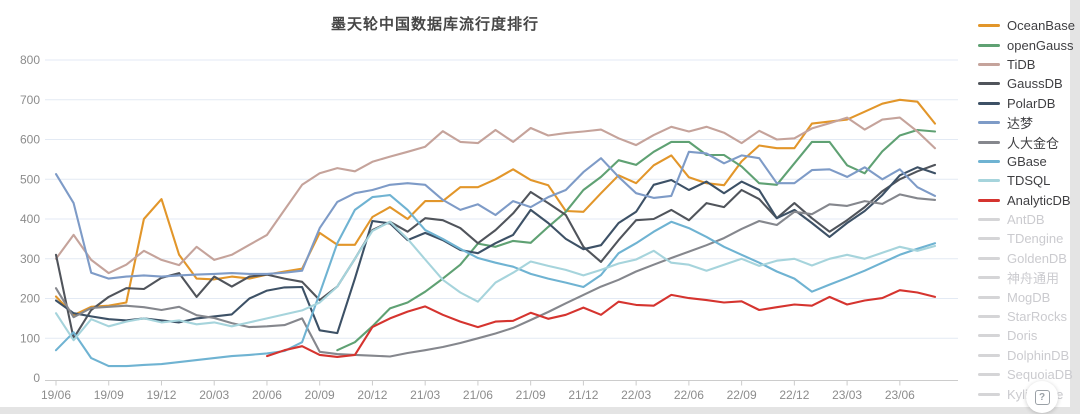 The image size is (1080, 414). Describe the element at coordinates (36, 378) in the screenshot. I see `y-axis-tick-label: 0` at that location.